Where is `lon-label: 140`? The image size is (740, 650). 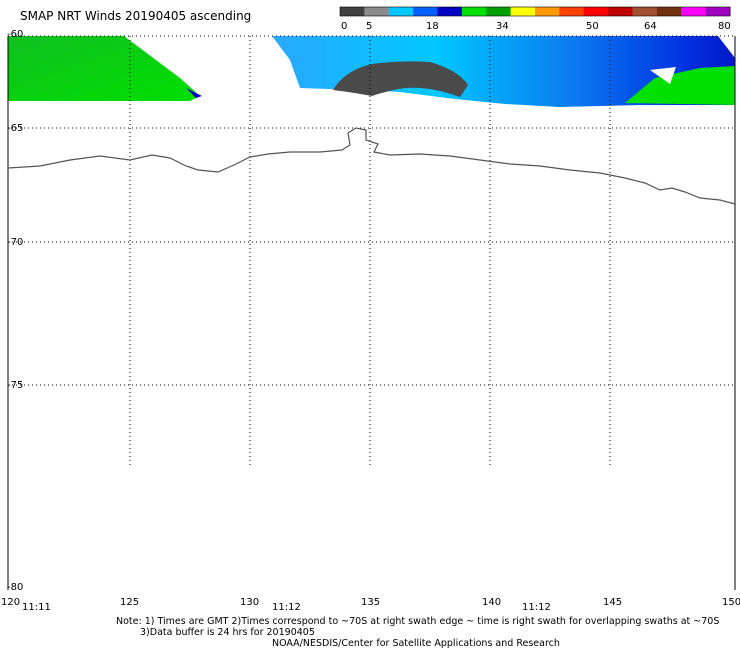
lon-label: 140 is located at coordinates (491, 602).